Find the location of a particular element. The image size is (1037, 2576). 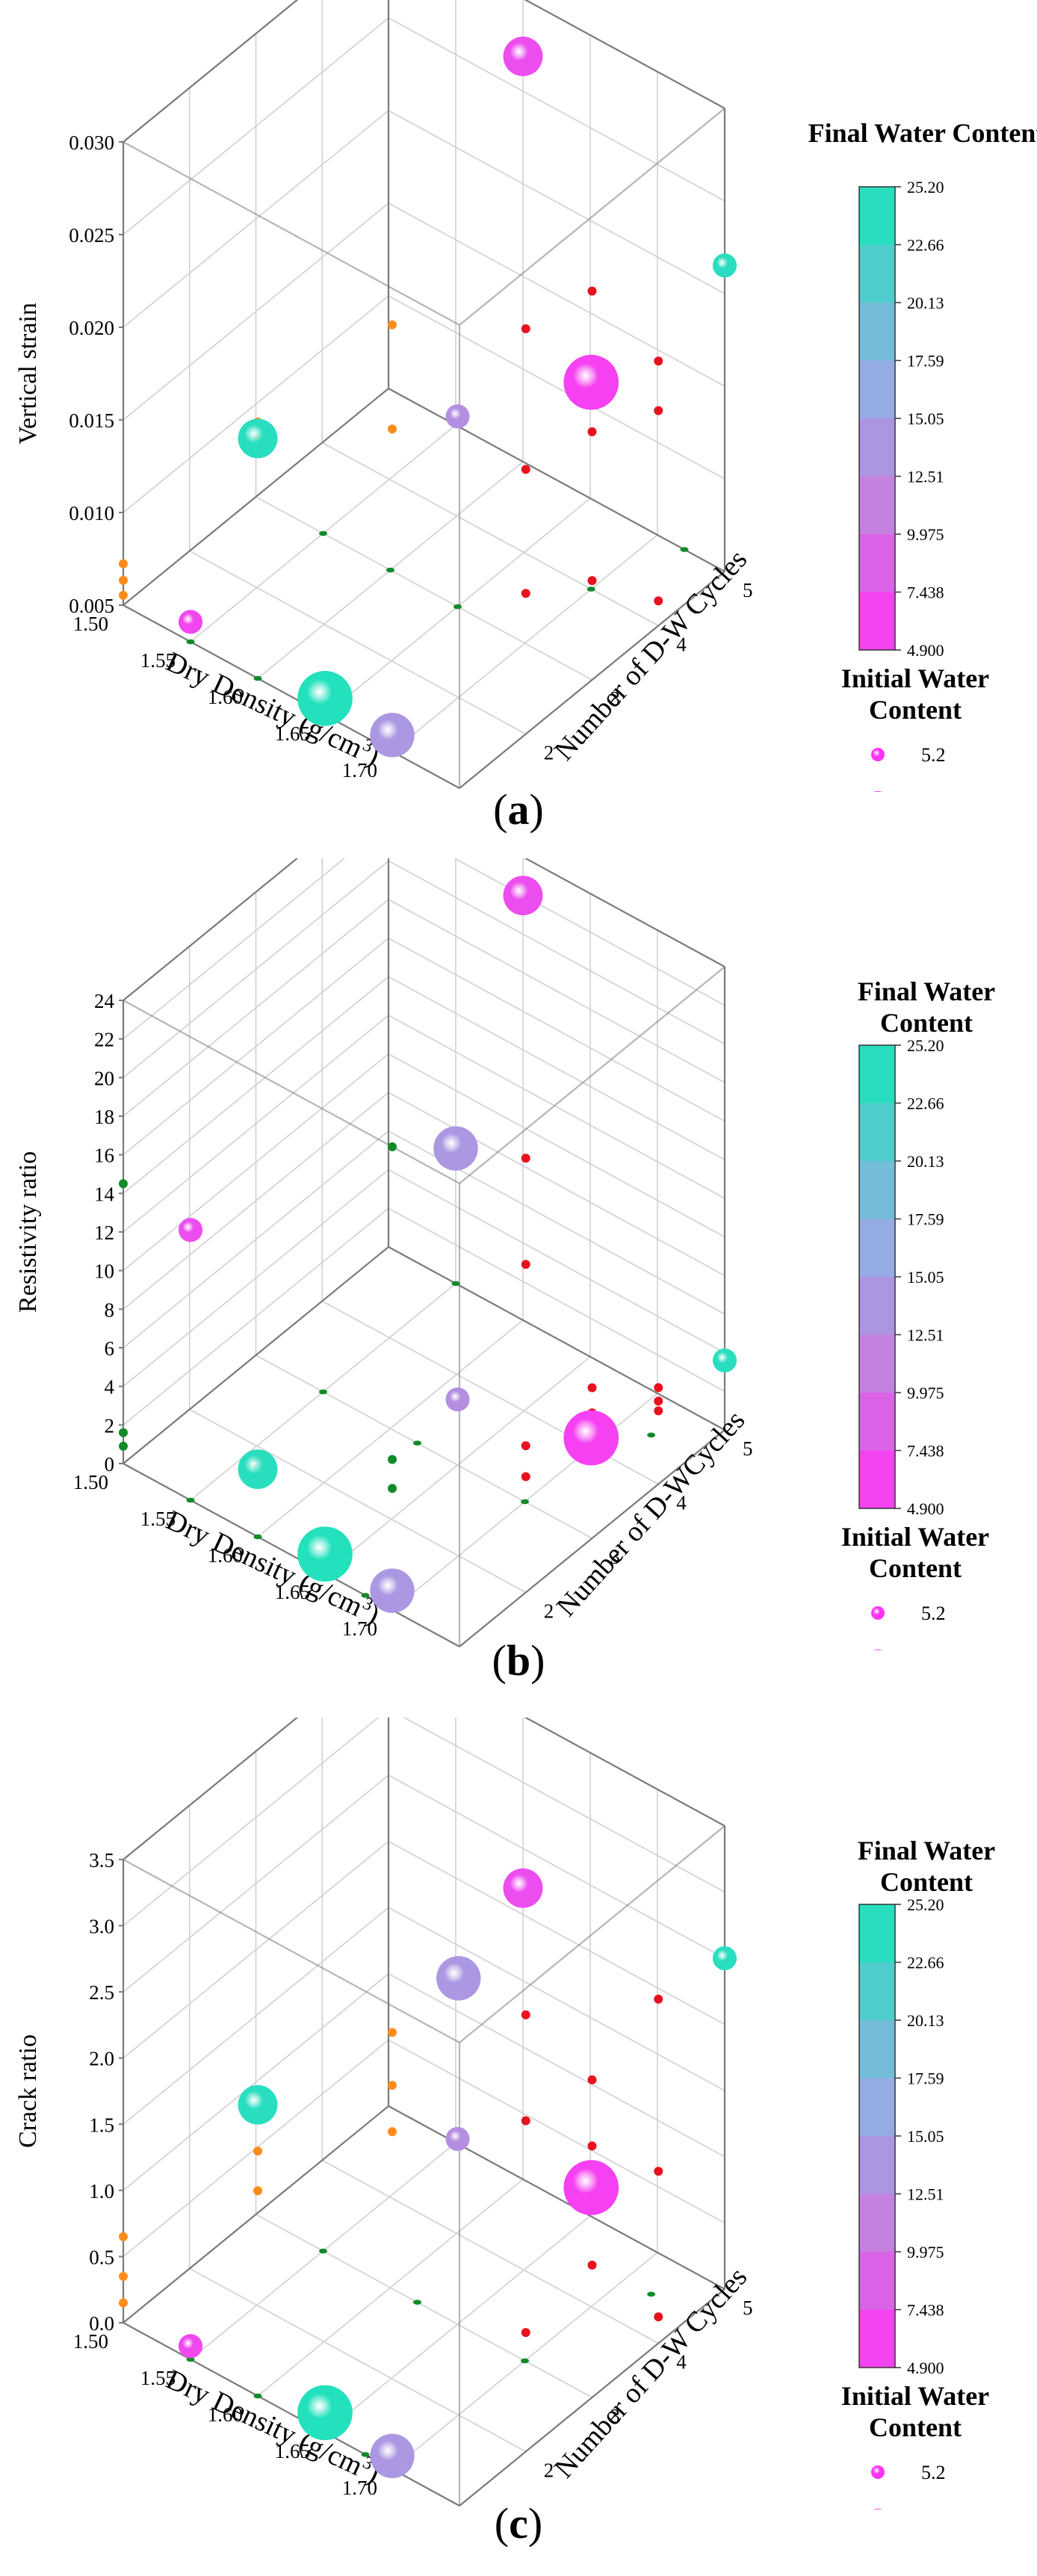

size-legend-title-2: Content is located at coordinates (915, 1568).